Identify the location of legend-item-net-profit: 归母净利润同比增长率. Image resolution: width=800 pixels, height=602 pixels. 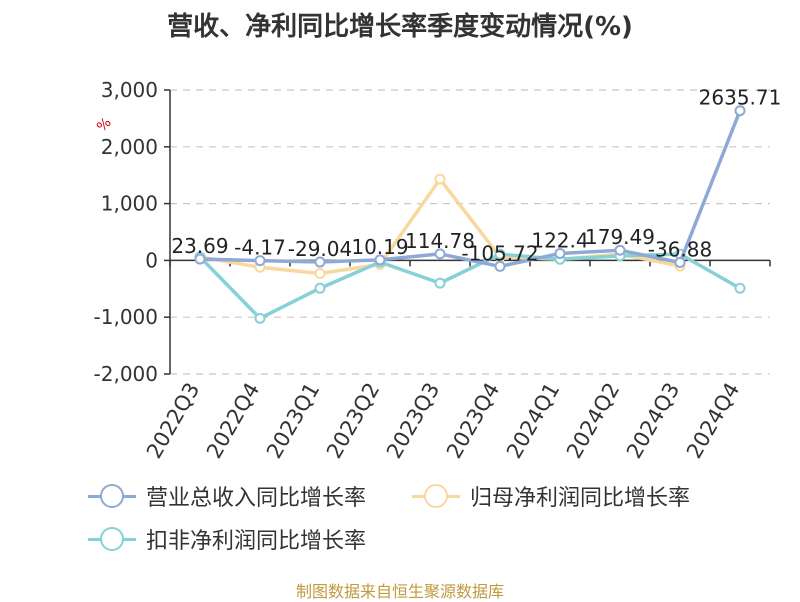
(551, 496).